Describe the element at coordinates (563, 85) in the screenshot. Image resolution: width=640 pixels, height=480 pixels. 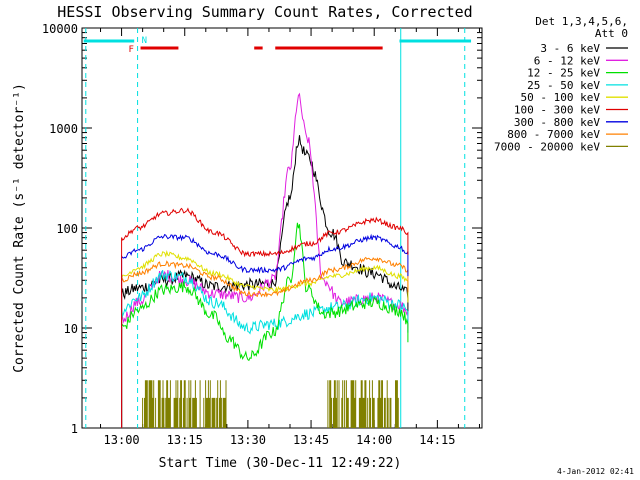
I see `legend-entry-label: 25 - 50 keV` at that location.